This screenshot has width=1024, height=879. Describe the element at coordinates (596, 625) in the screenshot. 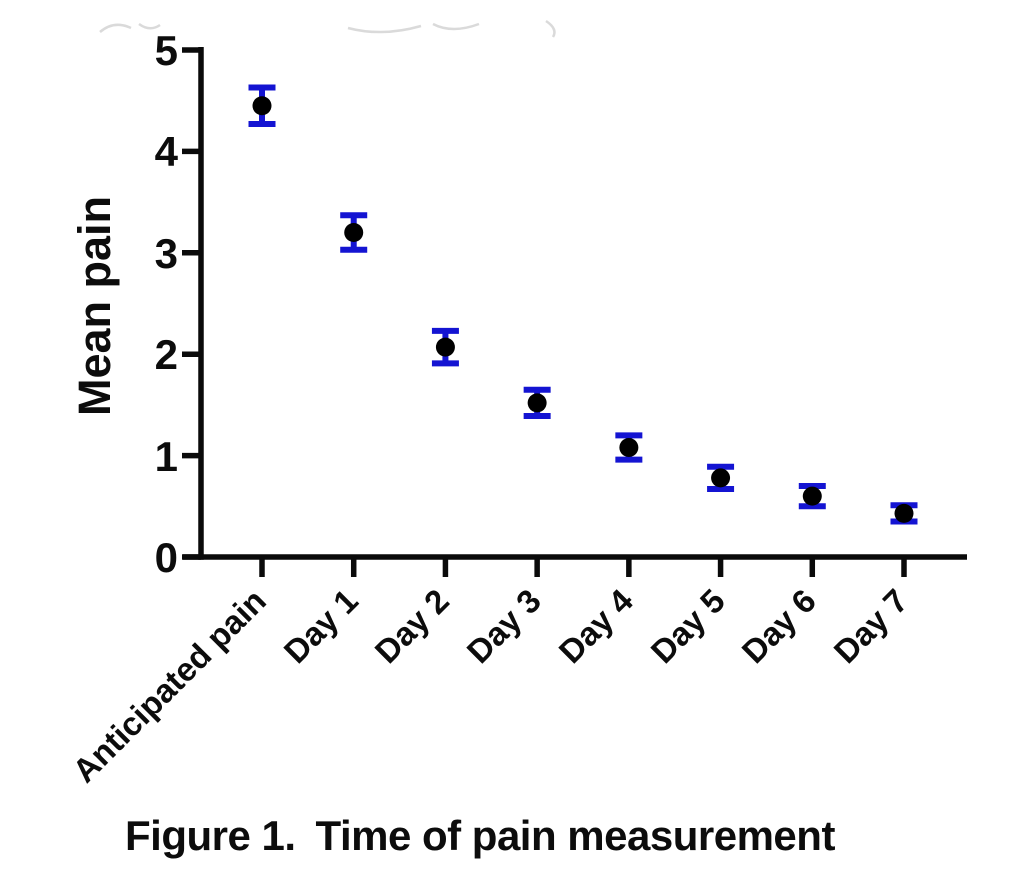

I see `x-label-day-4: Day 4` at that location.